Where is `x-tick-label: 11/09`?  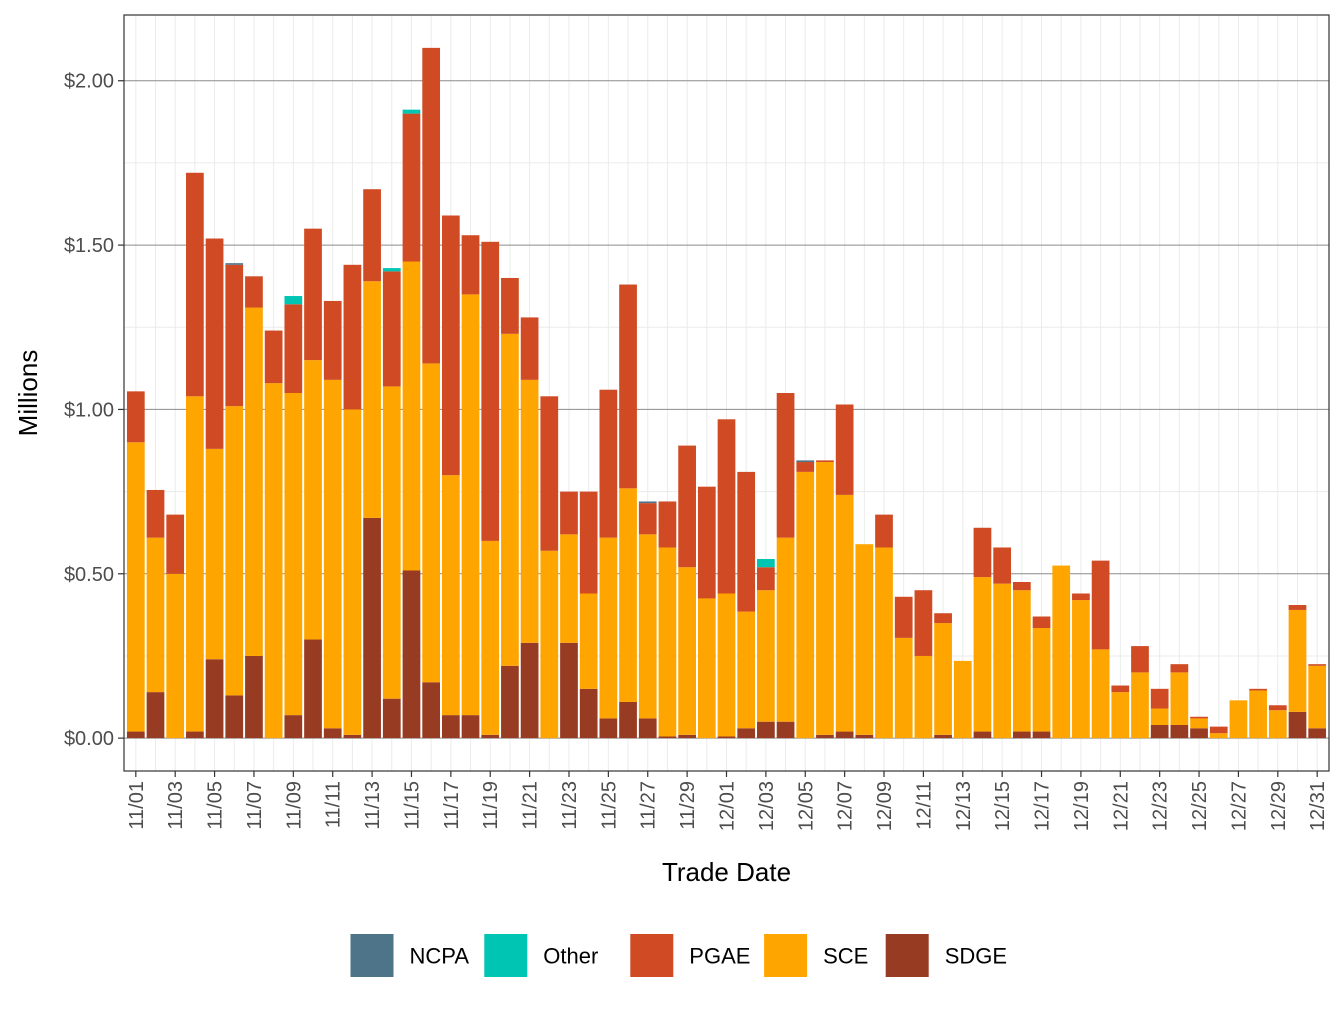 x-tick-label: 11/09 is located at coordinates (294, 805).